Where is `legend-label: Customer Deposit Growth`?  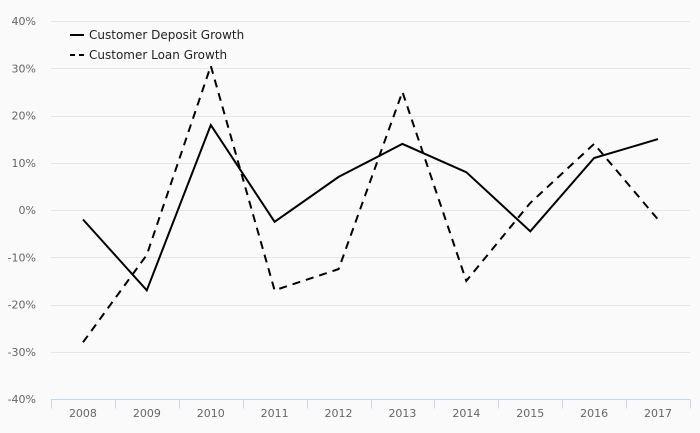
legend-label: Customer Deposit Growth is located at coordinates (166, 35).